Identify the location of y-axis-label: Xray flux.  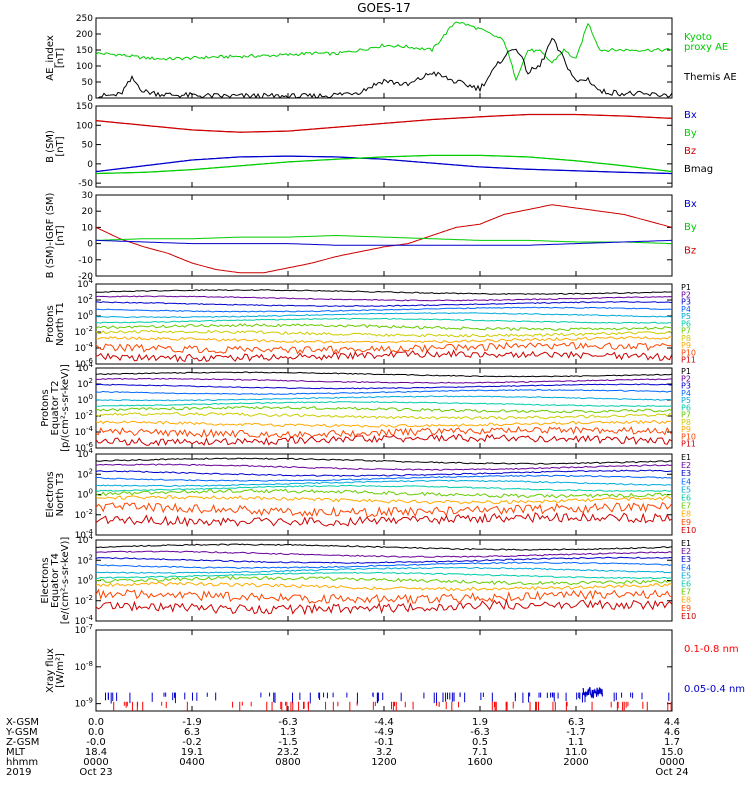
(50, 670).